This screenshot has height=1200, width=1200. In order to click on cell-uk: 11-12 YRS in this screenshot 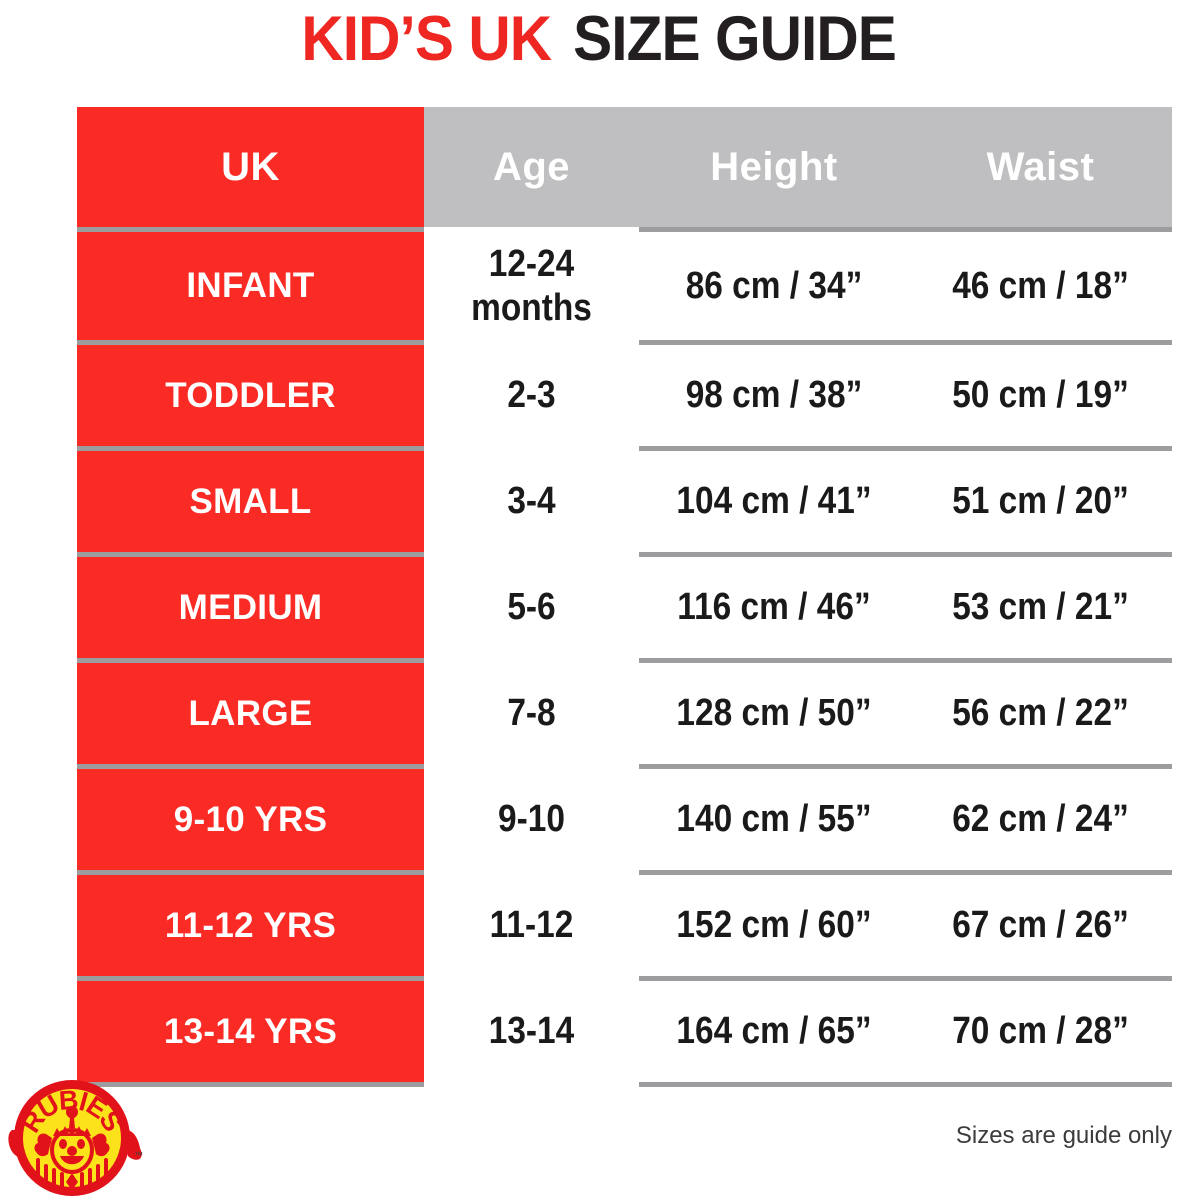, I will do `click(250, 925)`.